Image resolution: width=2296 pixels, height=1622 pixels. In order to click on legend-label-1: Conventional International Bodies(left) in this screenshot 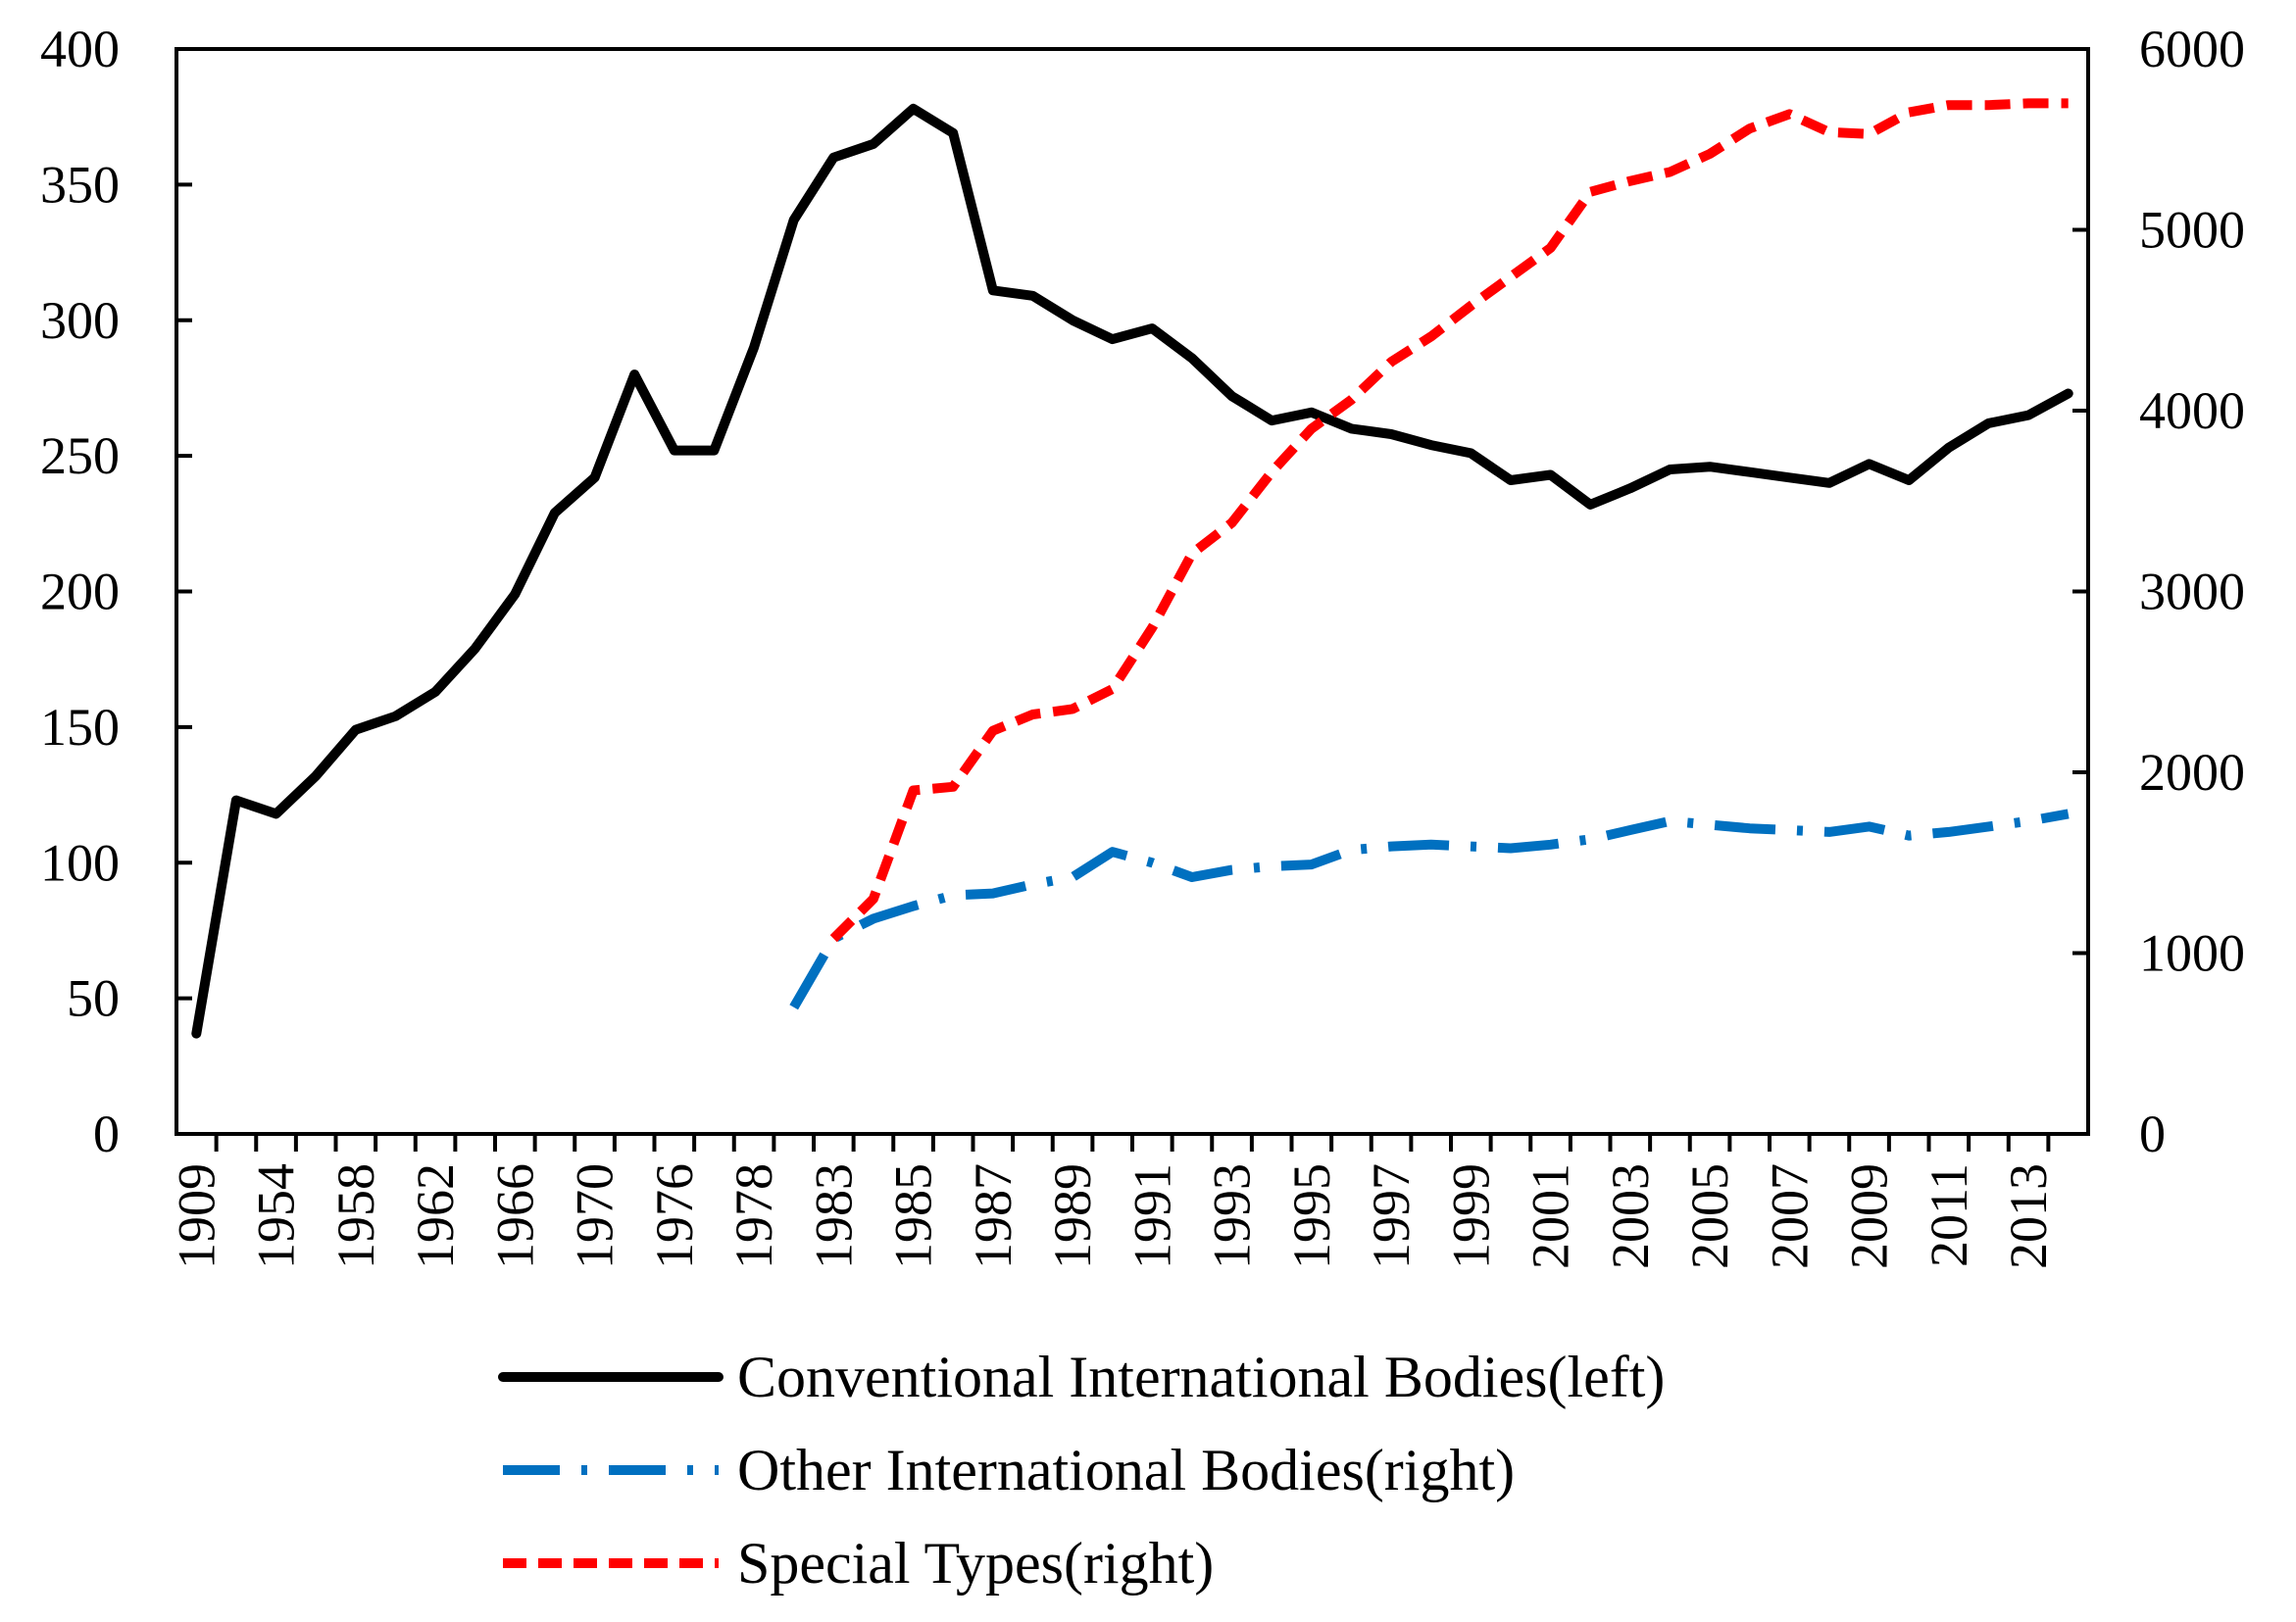, I will do `click(1201, 1377)`.